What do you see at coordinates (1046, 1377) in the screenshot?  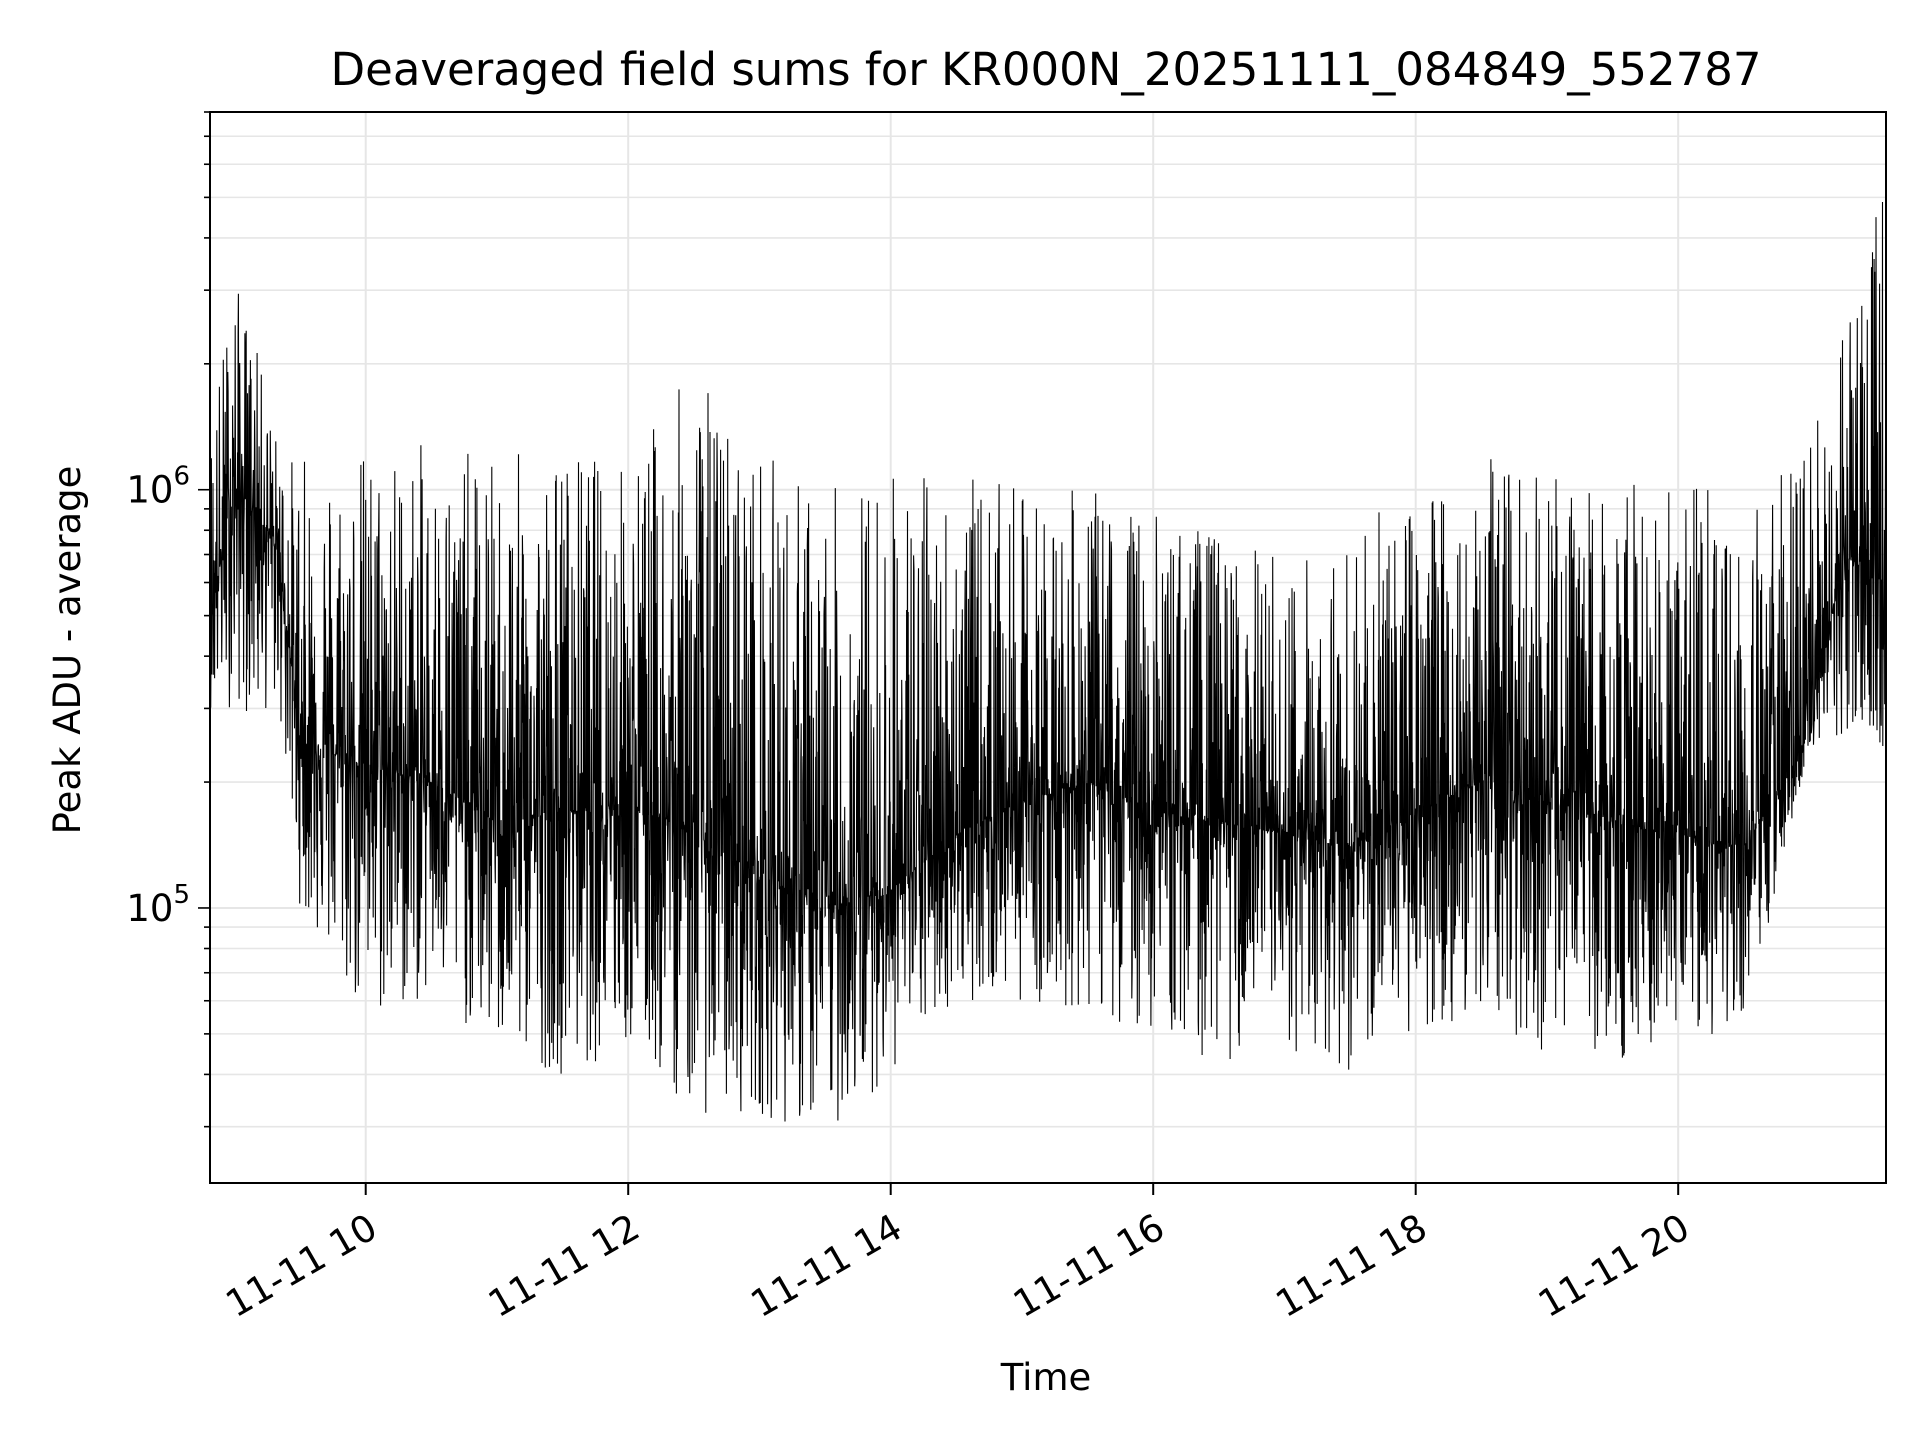 I see `x-axis-label: Time` at bounding box center [1046, 1377].